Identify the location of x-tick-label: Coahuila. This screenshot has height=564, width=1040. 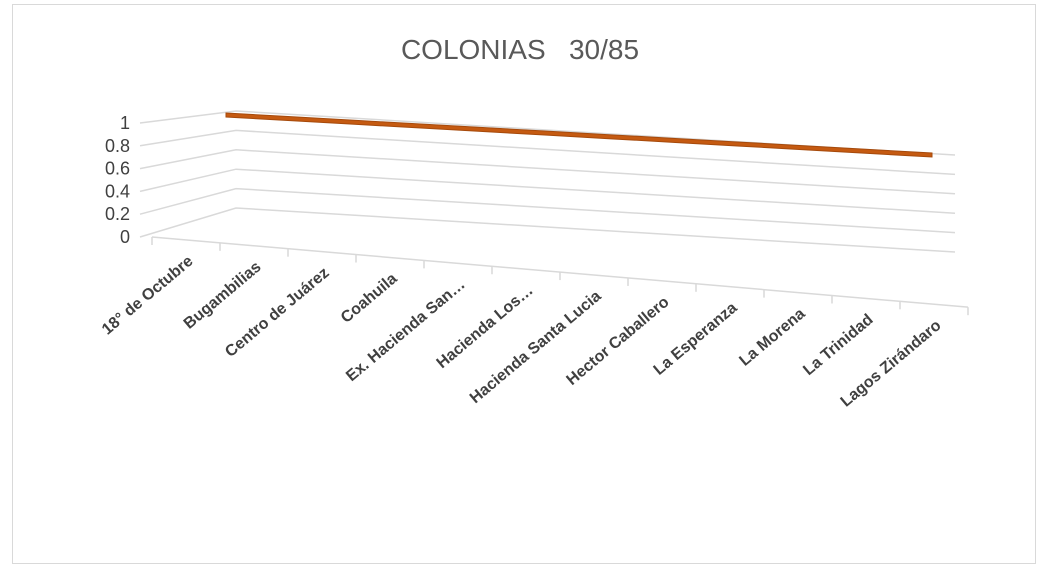
(369, 298).